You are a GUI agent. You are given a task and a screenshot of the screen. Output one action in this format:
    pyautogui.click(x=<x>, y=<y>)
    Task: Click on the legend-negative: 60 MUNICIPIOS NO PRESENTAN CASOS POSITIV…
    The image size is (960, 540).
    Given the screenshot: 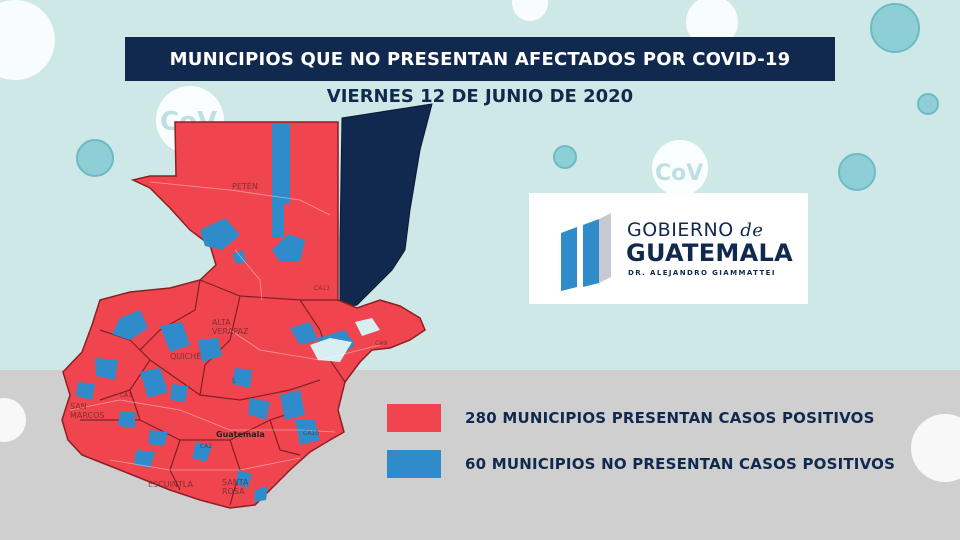 What is the action you would take?
    pyautogui.click(x=641, y=464)
    